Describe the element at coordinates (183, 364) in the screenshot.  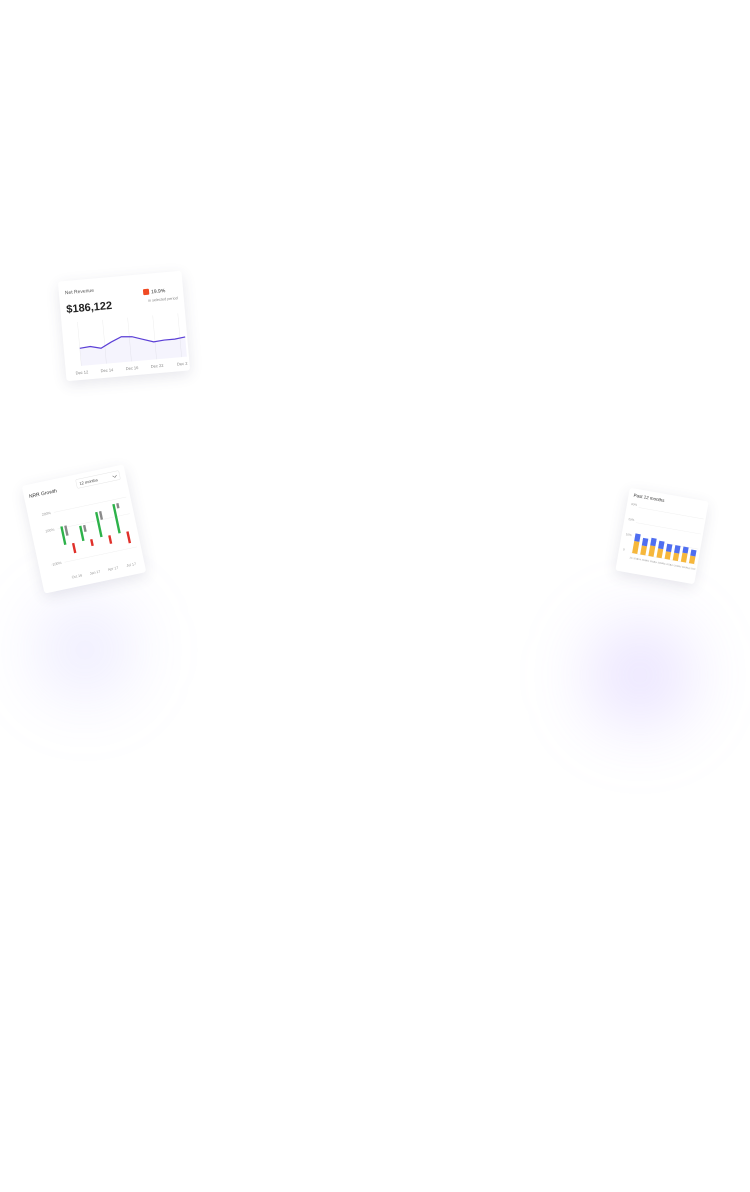
I see `x-tick-label: Dec 2` at that location.